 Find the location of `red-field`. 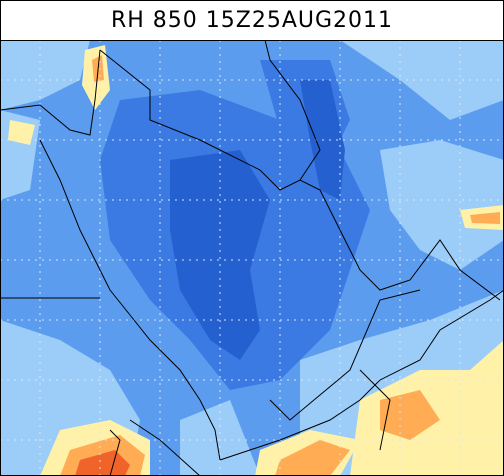

red-field is located at coordinates (102, 463).